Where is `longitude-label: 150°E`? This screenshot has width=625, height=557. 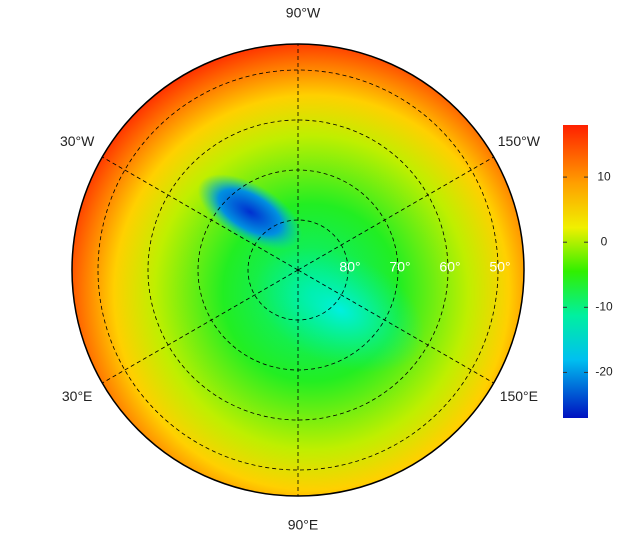 longitude-label: 150°E is located at coordinates (519, 396).